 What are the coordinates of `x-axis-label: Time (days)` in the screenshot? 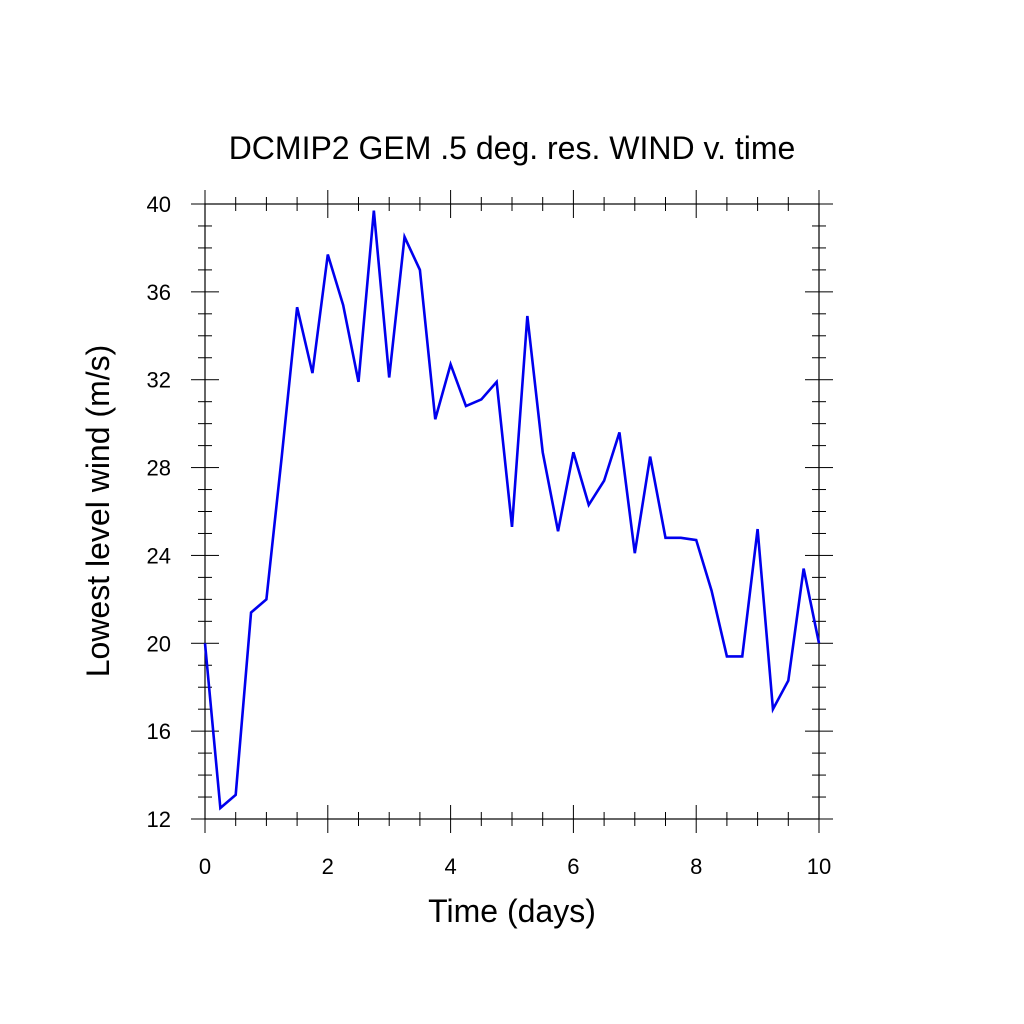 It's located at (512, 911).